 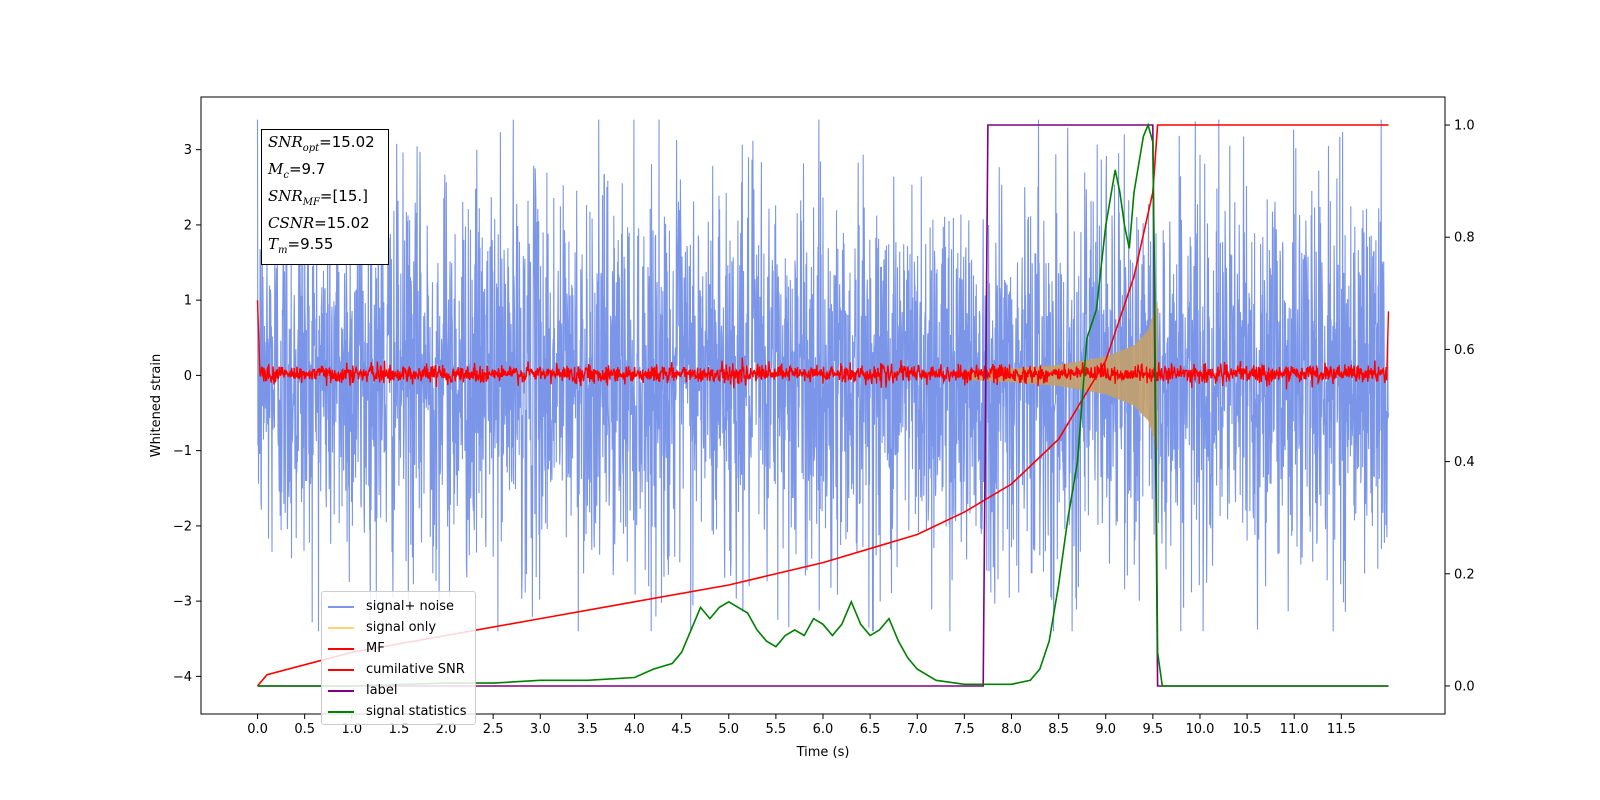 What do you see at coordinates (341, 648) in the screenshot?
I see `legend-swatch-mf` at bounding box center [341, 648].